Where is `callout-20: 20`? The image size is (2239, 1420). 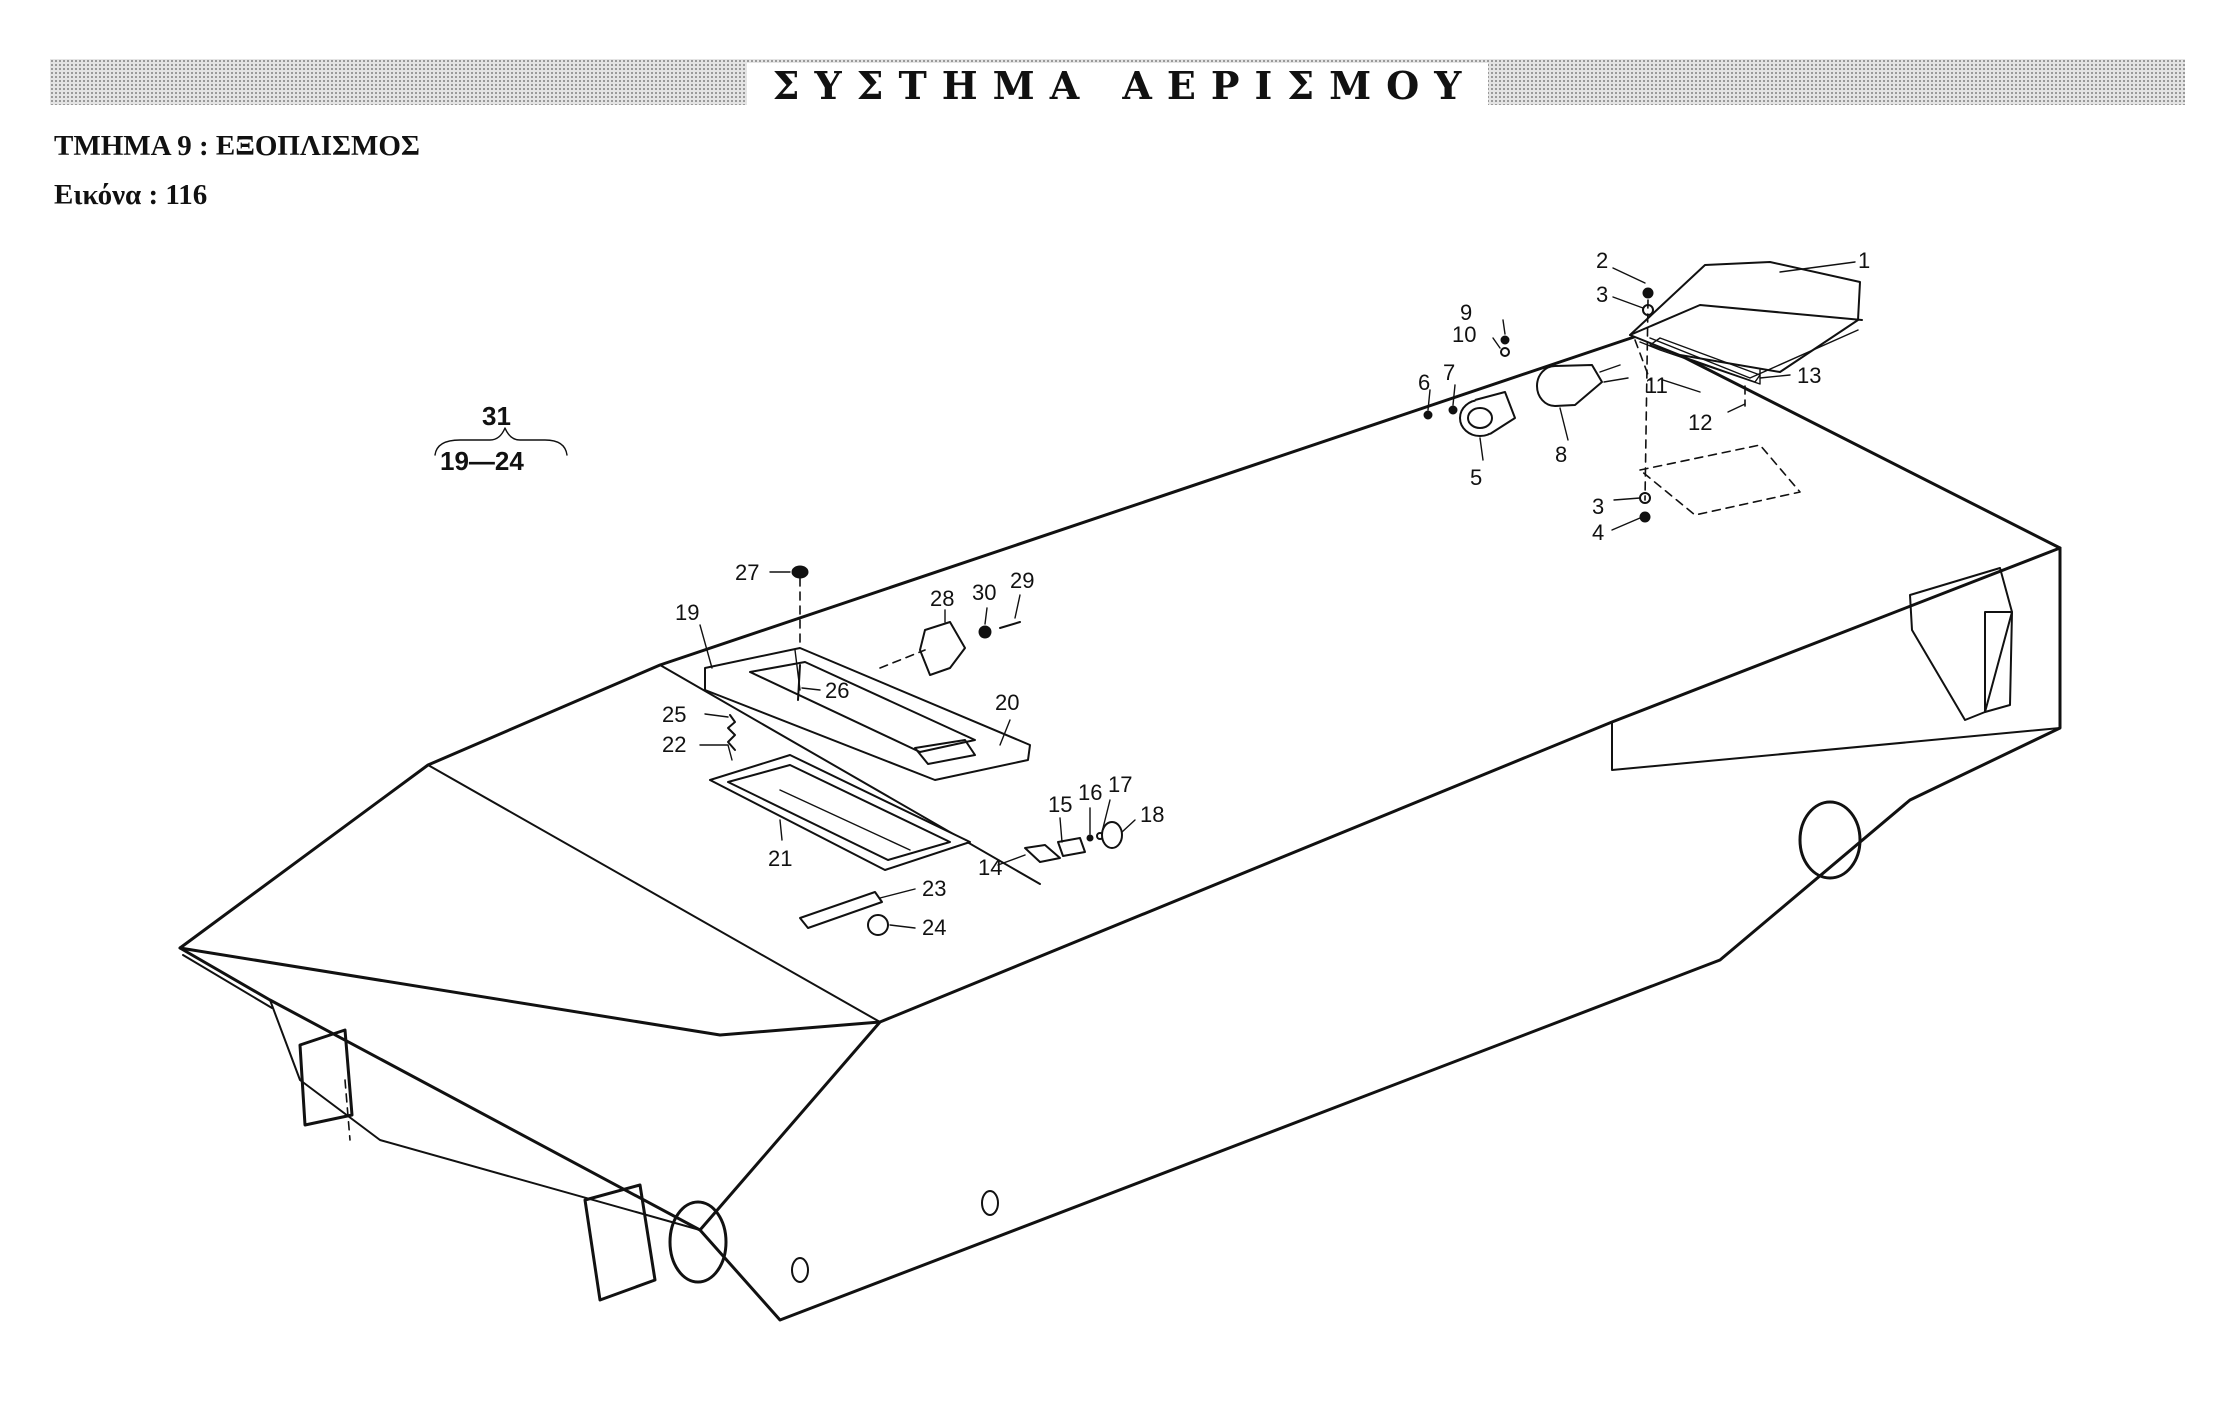 callout-20: 20 is located at coordinates (1007, 702).